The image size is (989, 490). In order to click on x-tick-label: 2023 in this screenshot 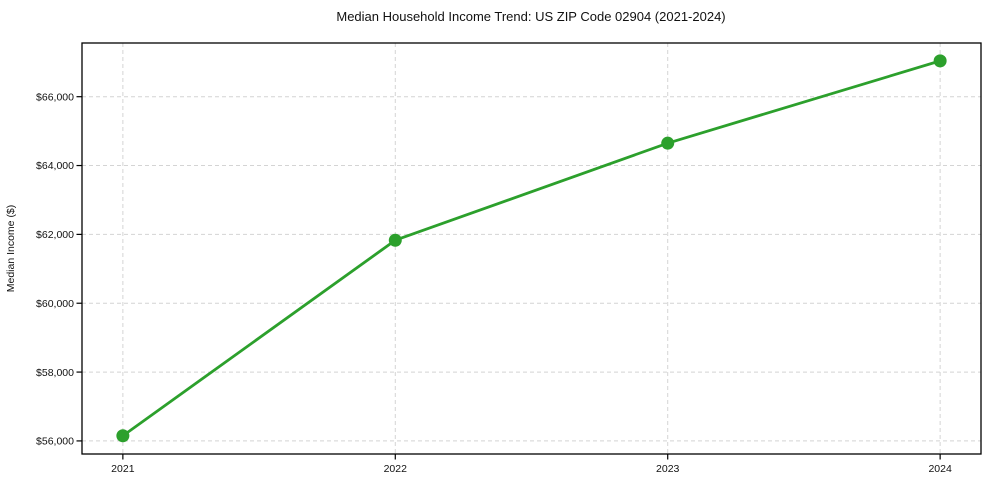, I will do `click(668, 469)`.